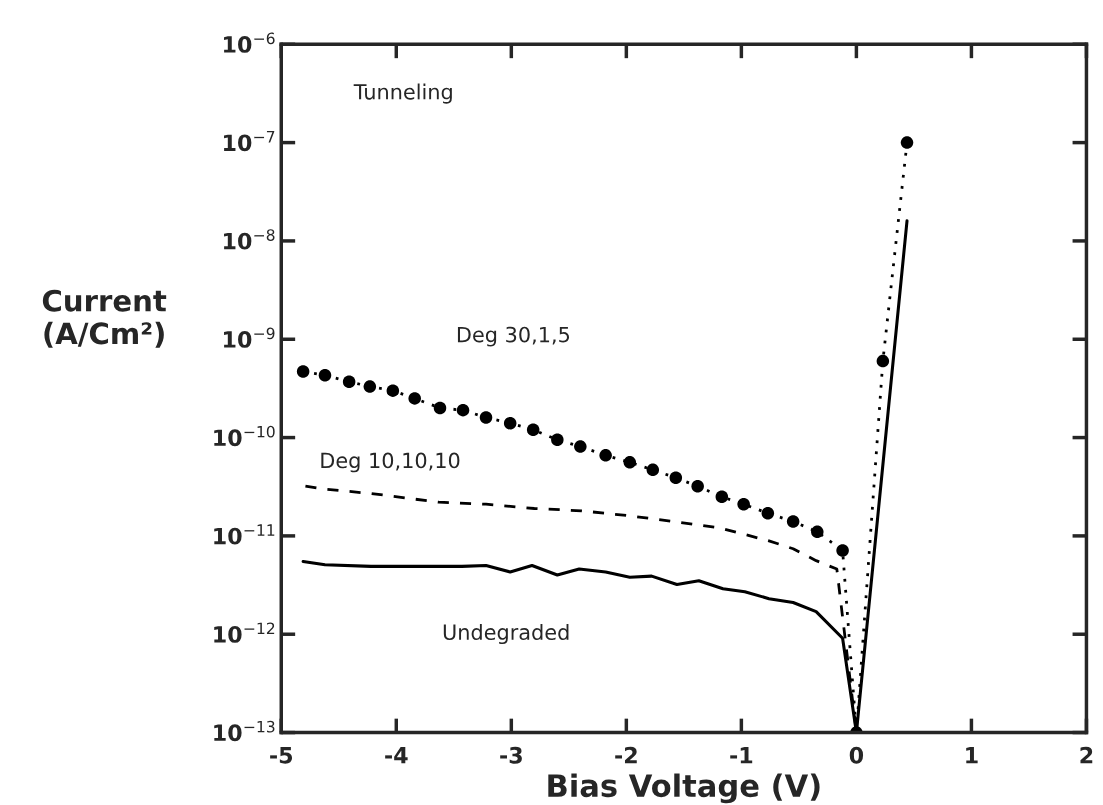 The height and width of the screenshot is (805, 1103). What do you see at coordinates (249, 239) in the screenshot?
I see `y-tick-label: 10$^{−8}$` at bounding box center [249, 239].